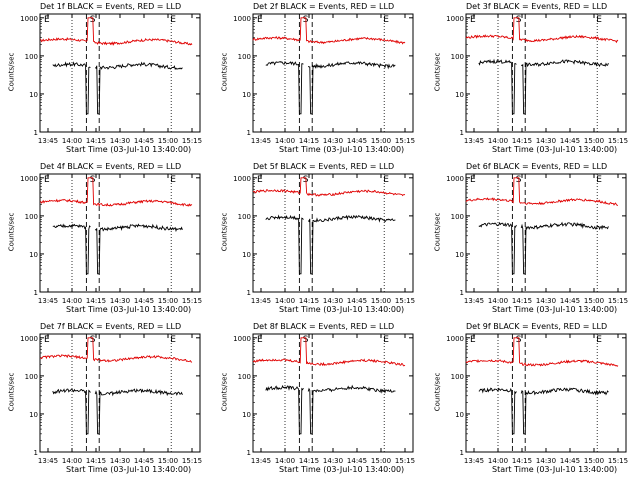  Describe the element at coordinates (324, 6) in the screenshot. I see `panel-title: Det 2f BLACK = Events, RED = LLD` at that location.